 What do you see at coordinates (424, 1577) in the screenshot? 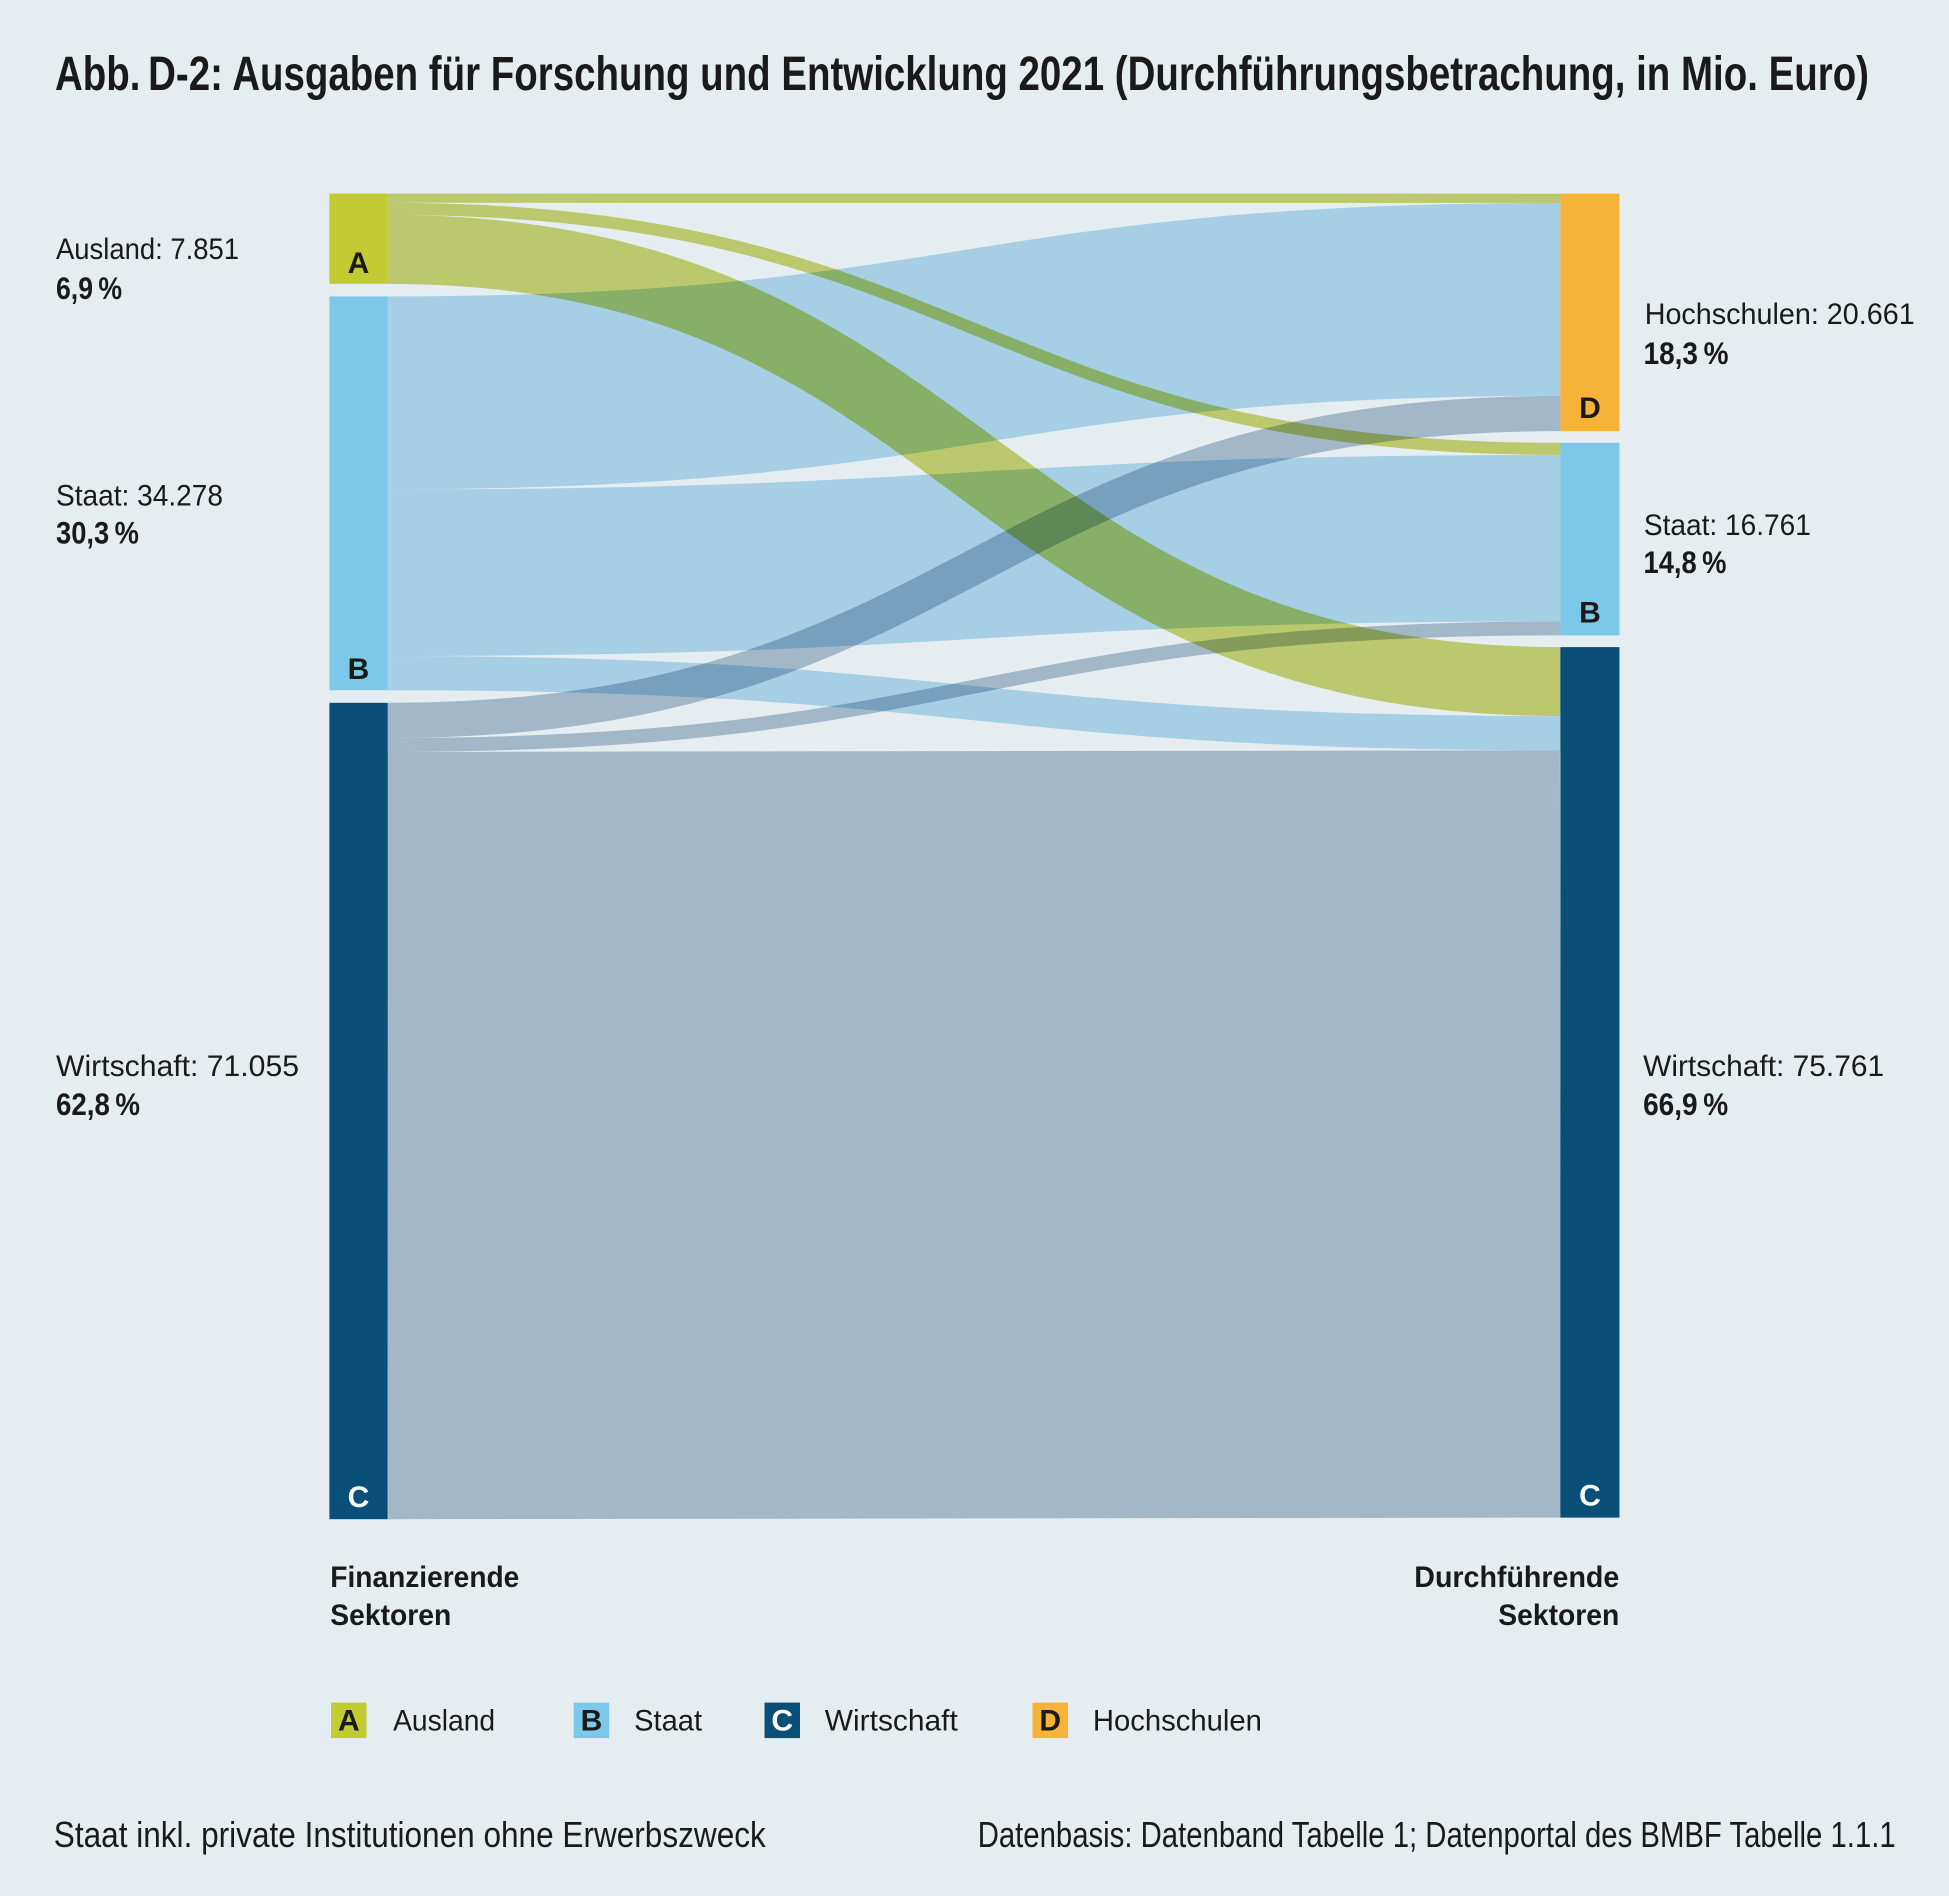
I see `svg-text: Finanzierende` at bounding box center [424, 1577].